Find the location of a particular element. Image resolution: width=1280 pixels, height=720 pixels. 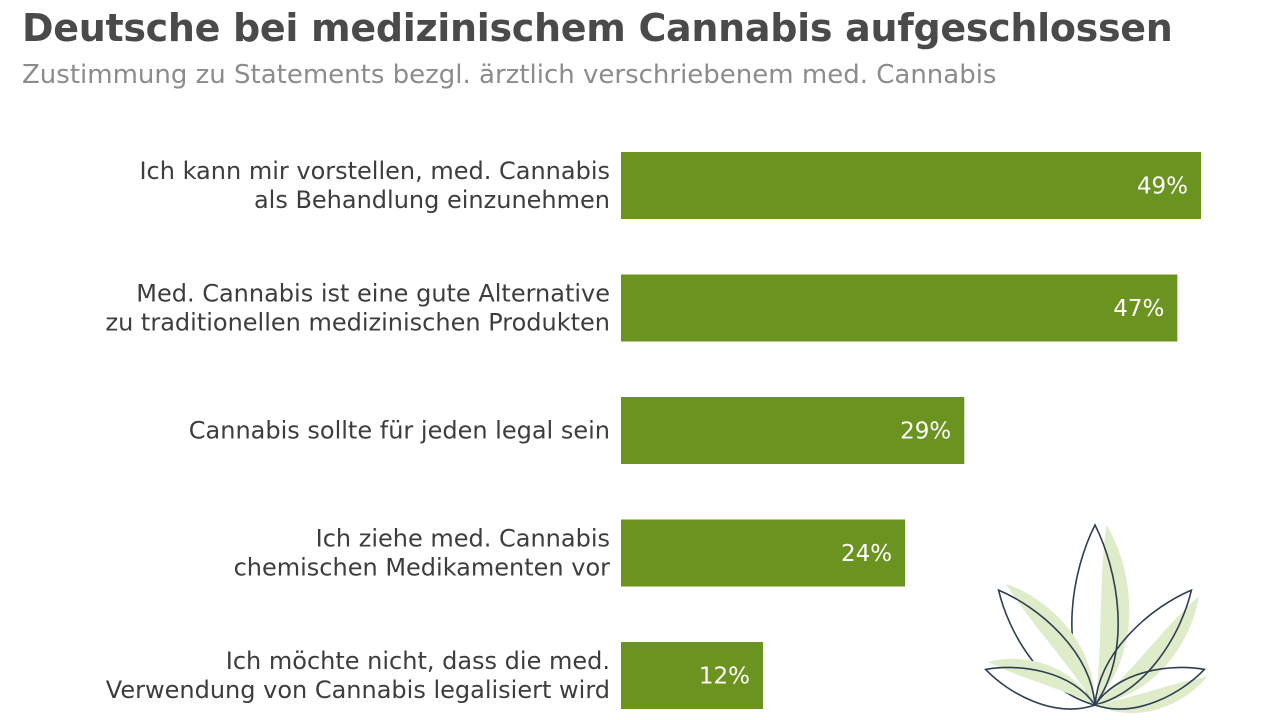

bar-value-label-4: 24% is located at coordinates (866, 554).